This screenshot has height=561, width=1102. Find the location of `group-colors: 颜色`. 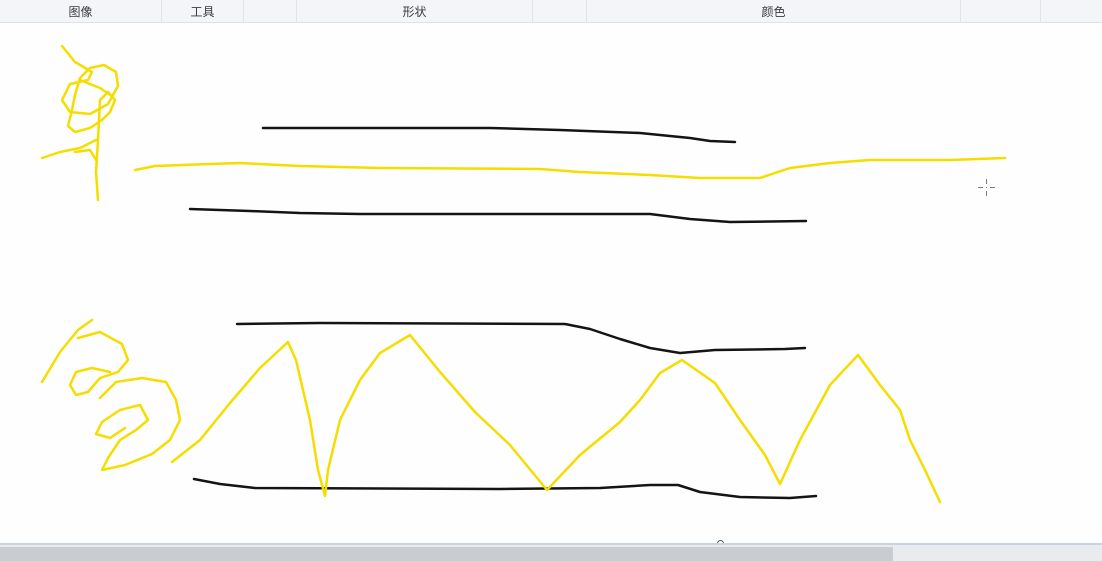

group-colors: 颜色 is located at coordinates (773, 11).